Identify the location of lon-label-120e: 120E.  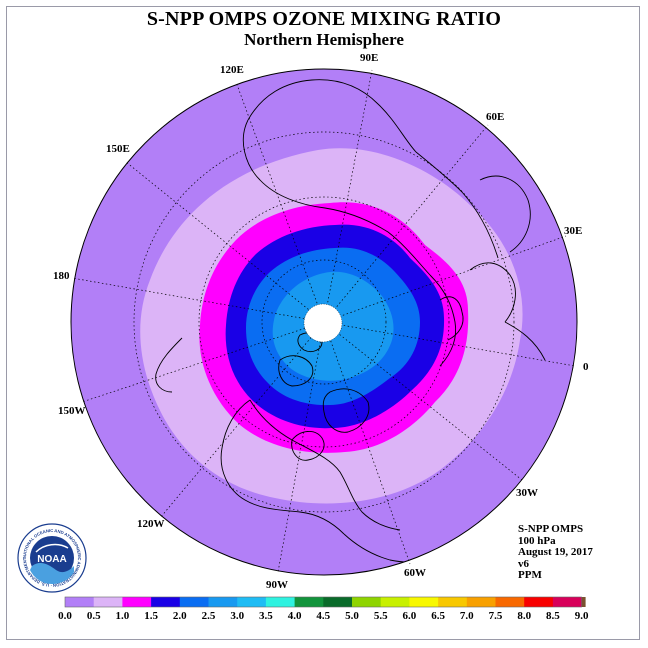
(232, 70).